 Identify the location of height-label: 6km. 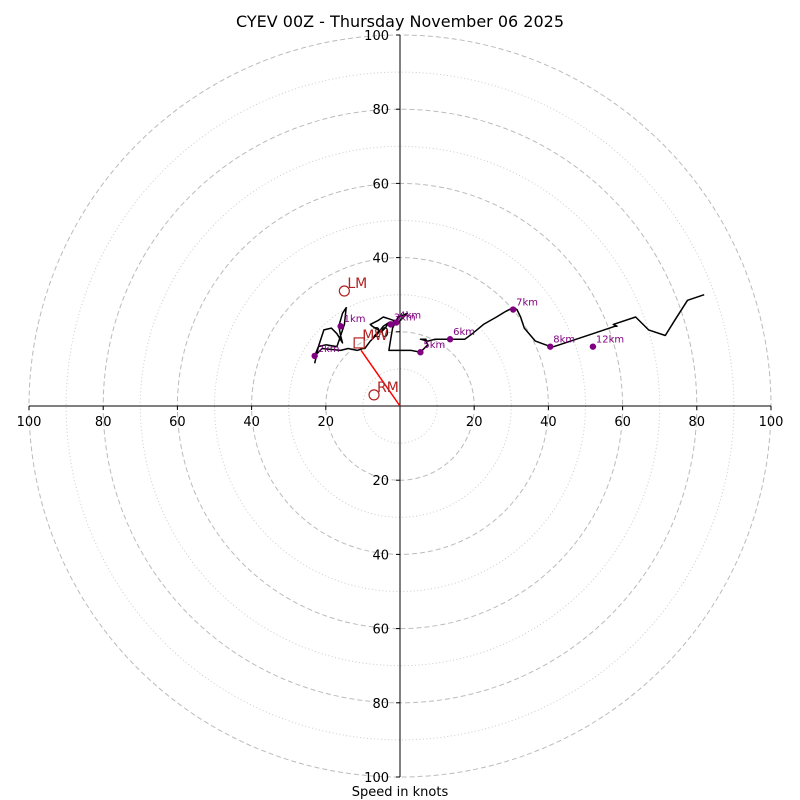
(464, 332).